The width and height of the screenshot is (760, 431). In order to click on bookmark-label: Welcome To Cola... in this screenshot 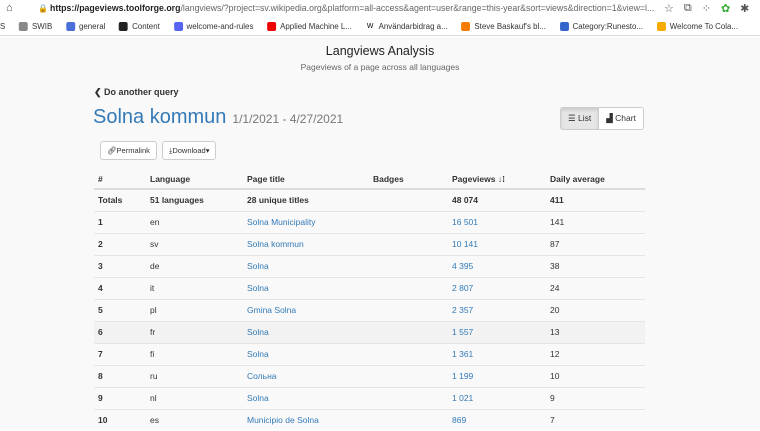, I will do `click(704, 26)`.